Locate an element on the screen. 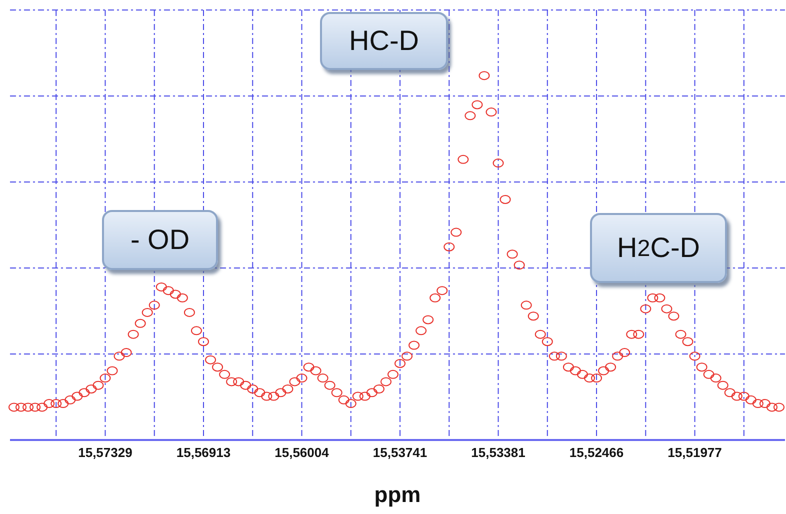 The image size is (786, 514). x-tick-label: 15,56004 is located at coordinates (302, 452).